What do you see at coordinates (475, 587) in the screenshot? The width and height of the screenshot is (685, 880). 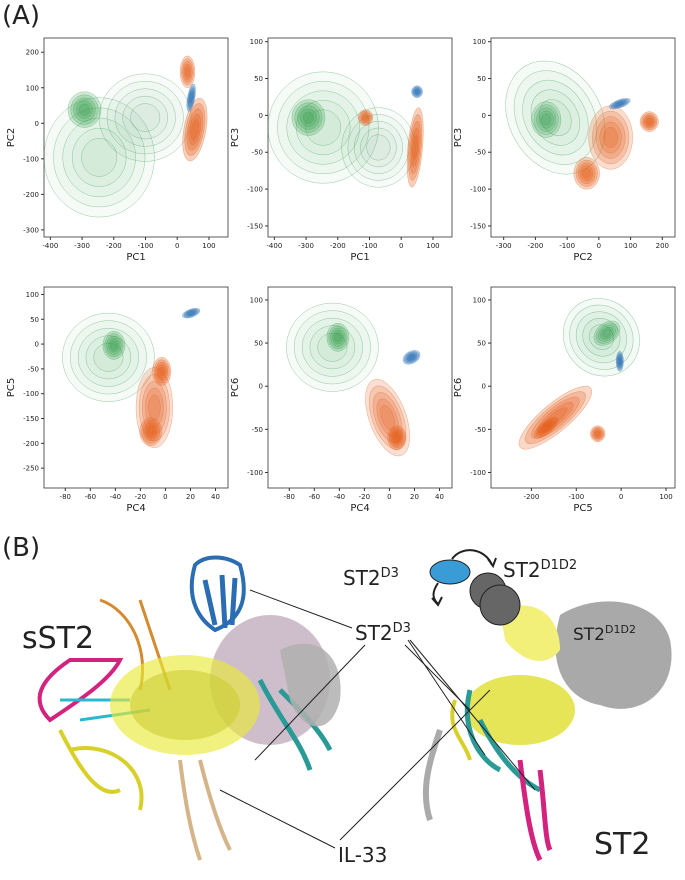 I see `schematic` at bounding box center [475, 587].